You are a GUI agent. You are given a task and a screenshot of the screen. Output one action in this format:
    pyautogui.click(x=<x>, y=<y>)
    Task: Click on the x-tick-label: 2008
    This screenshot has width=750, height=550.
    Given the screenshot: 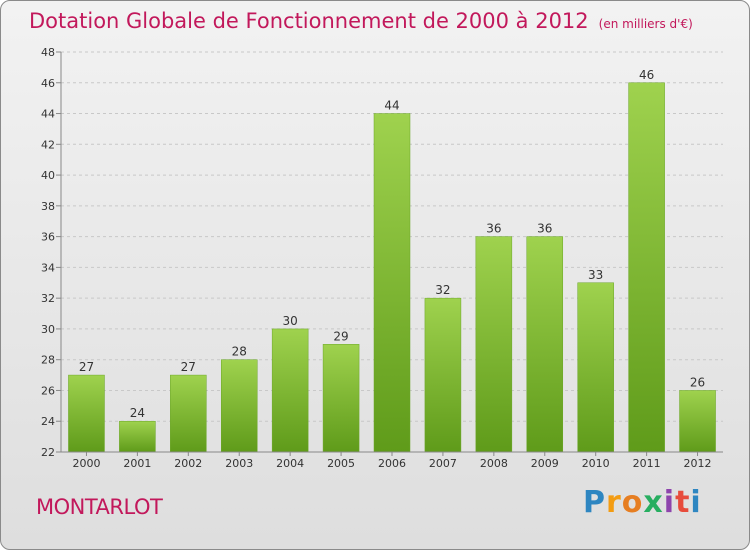 What is the action you would take?
    pyautogui.click(x=494, y=463)
    